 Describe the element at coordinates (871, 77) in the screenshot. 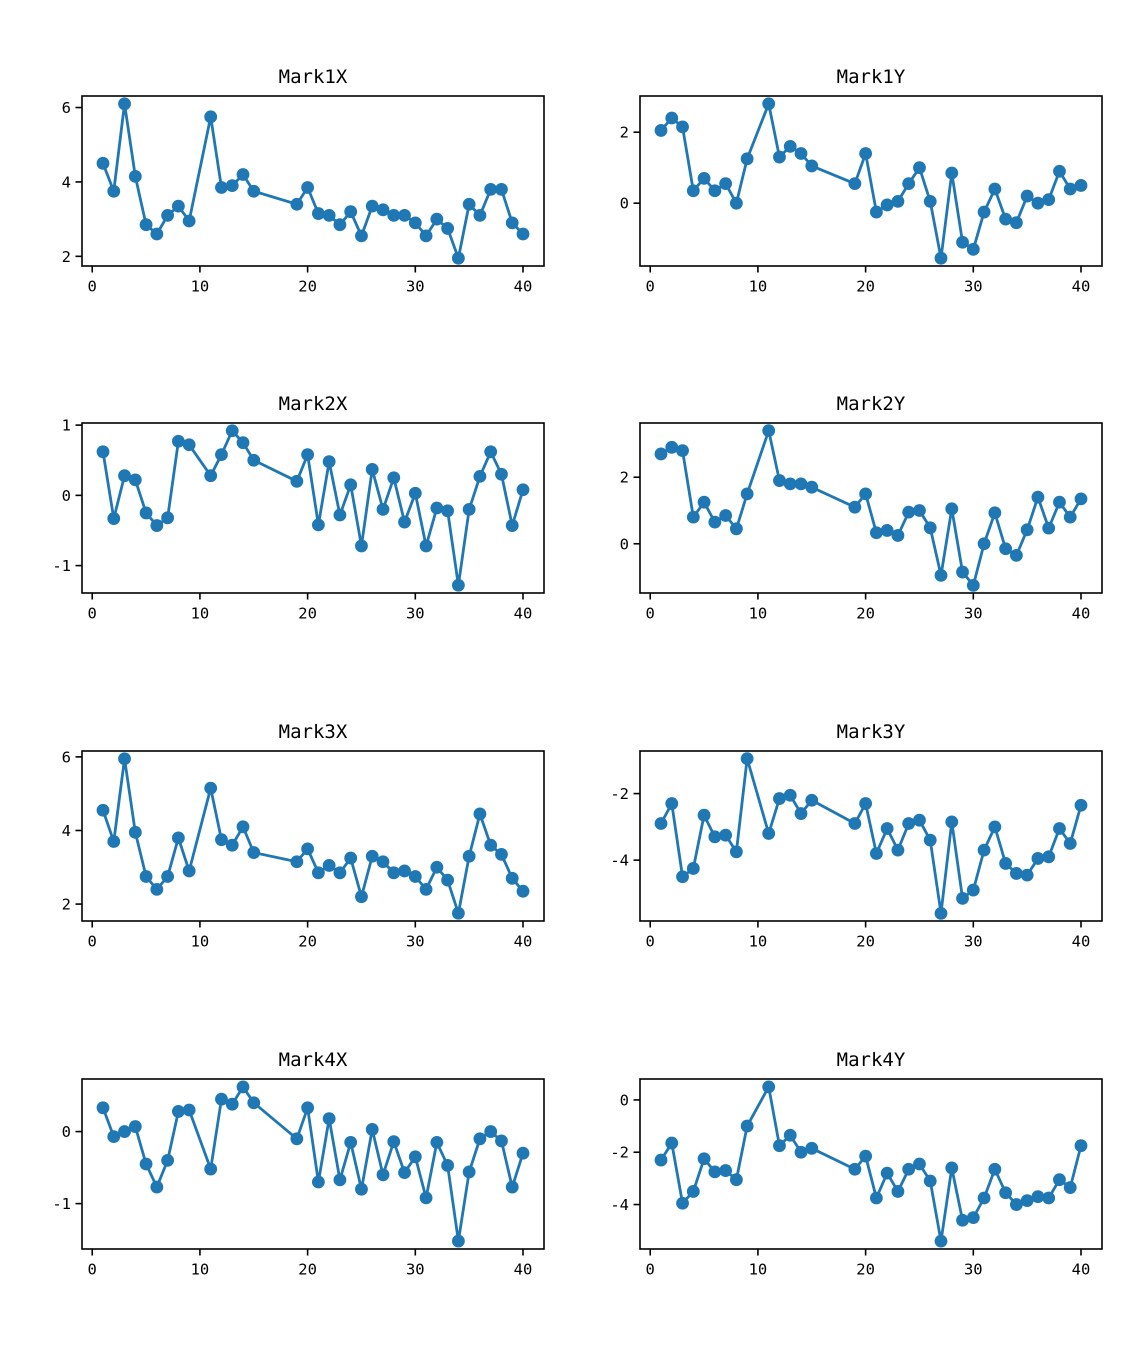

I see `plot-title: Mark1Y` at that location.